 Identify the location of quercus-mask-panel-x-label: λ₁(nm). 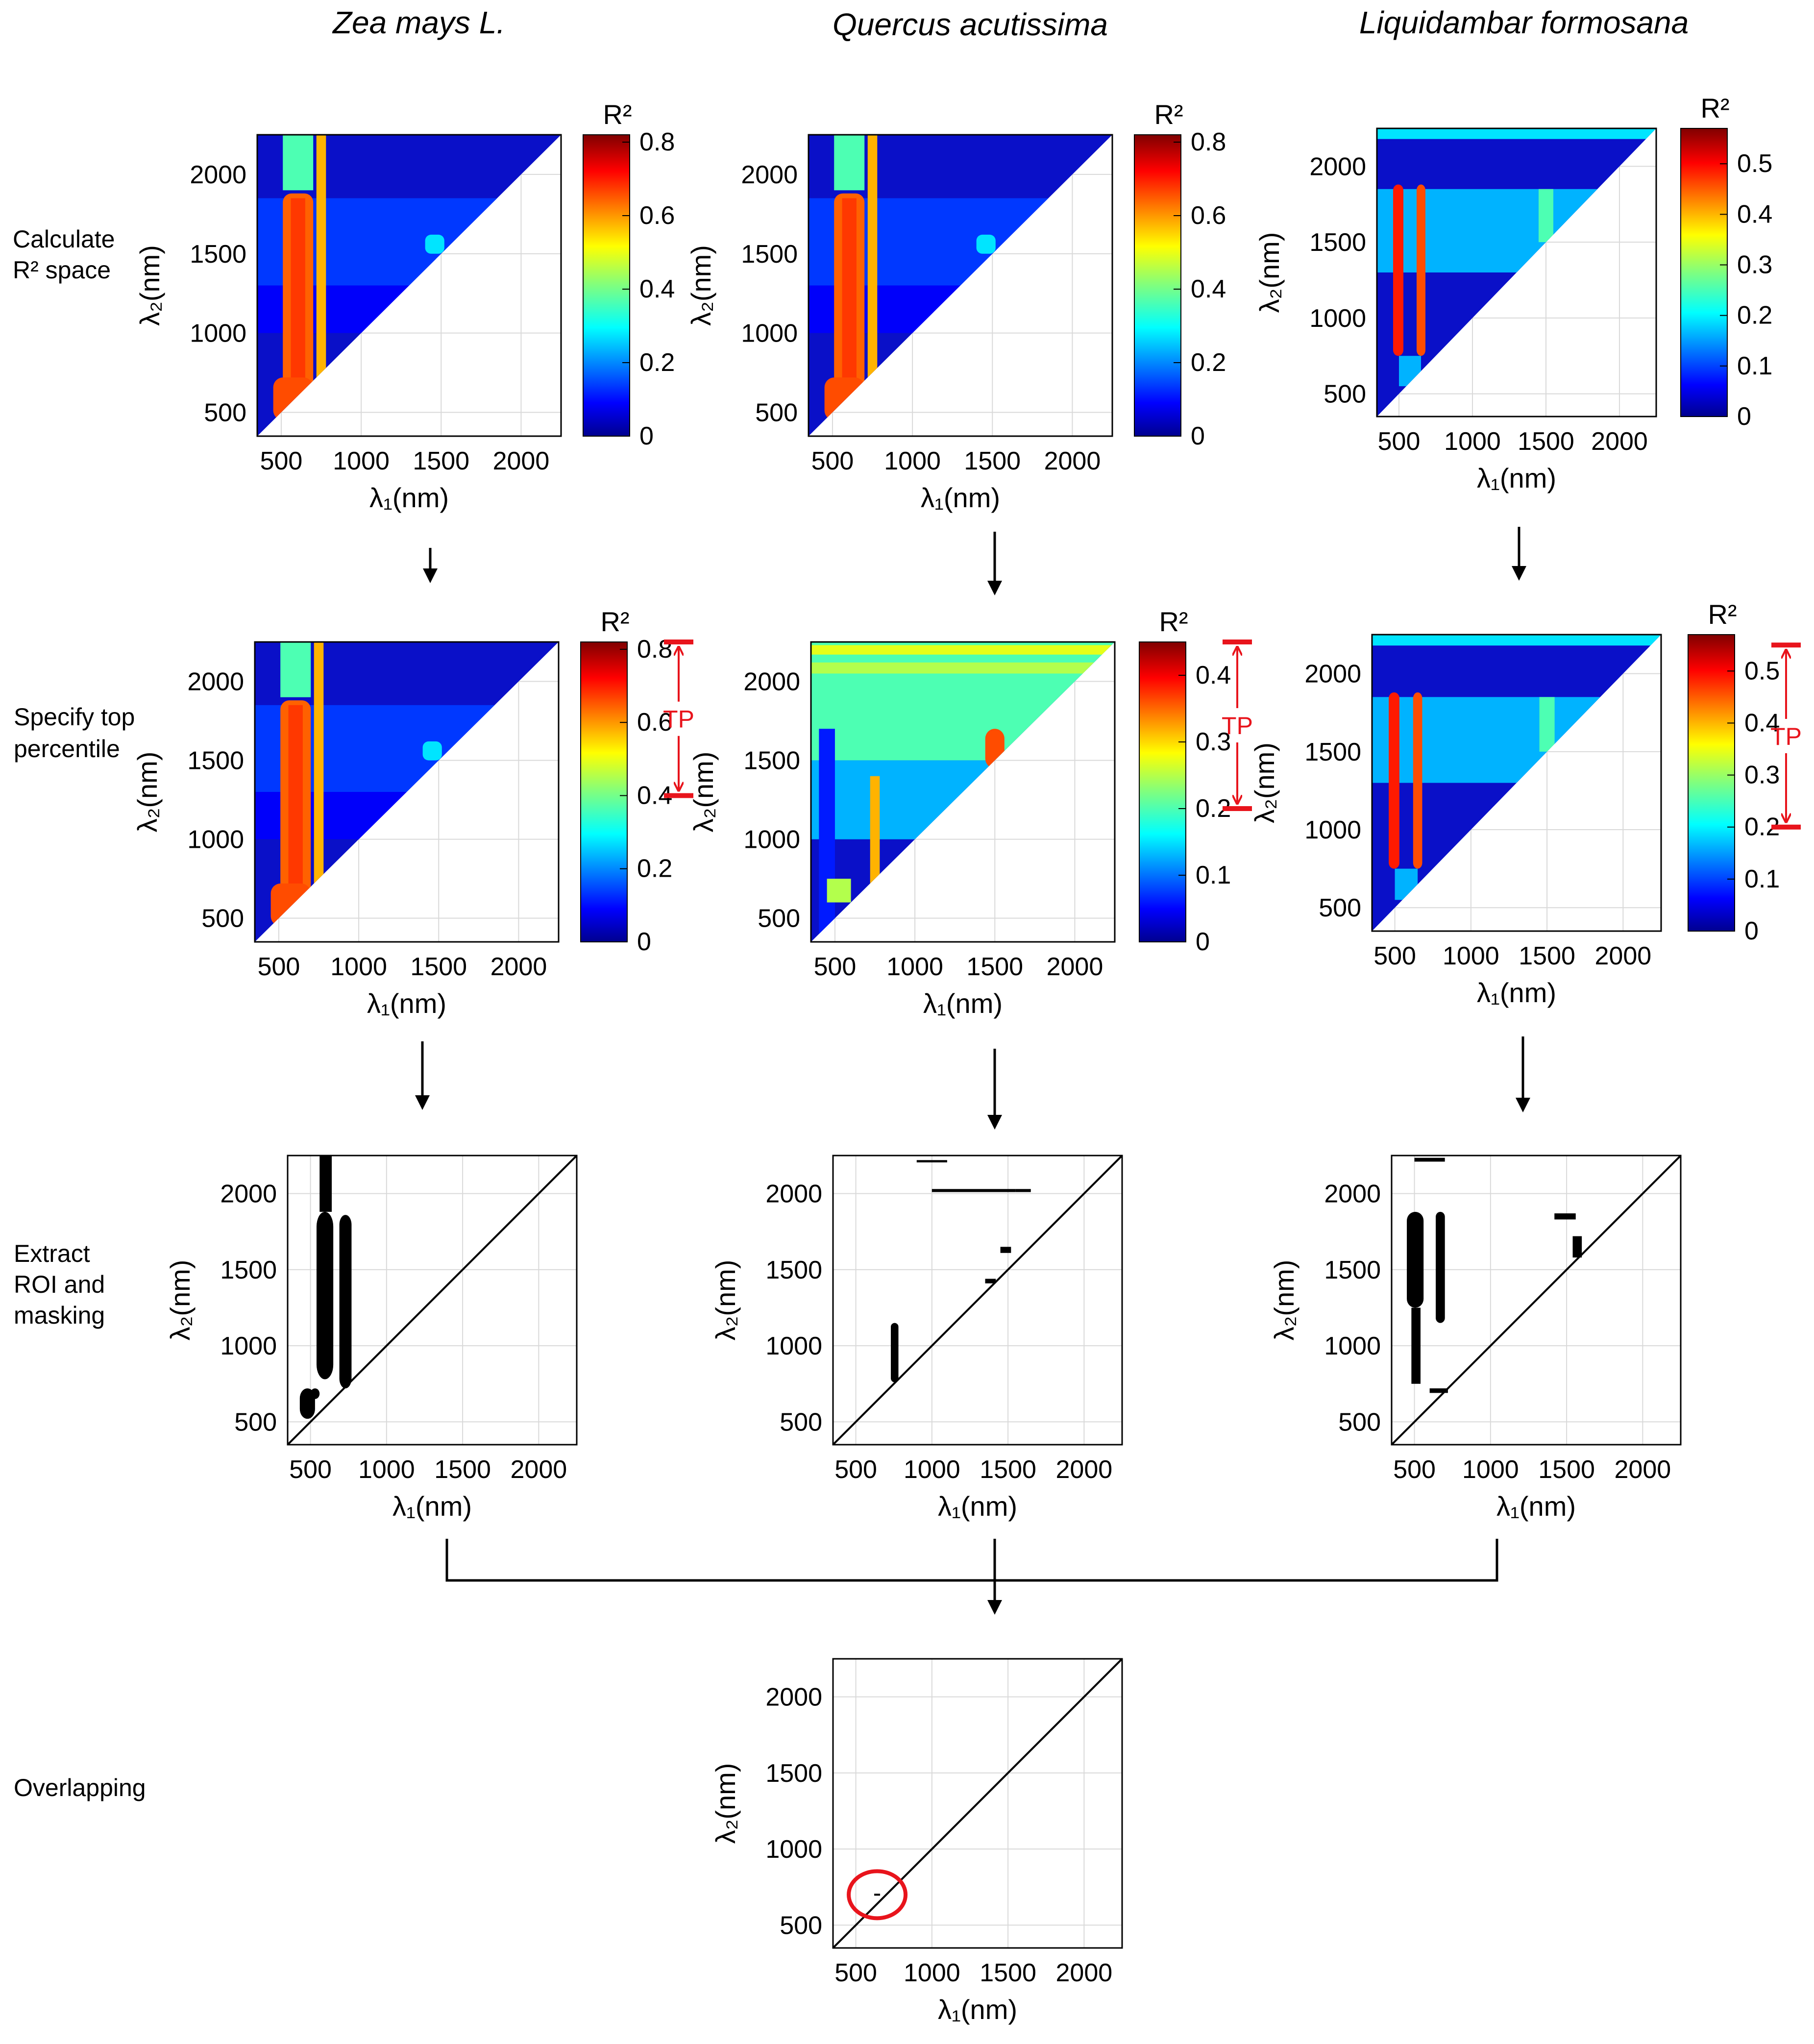
(978, 1506).